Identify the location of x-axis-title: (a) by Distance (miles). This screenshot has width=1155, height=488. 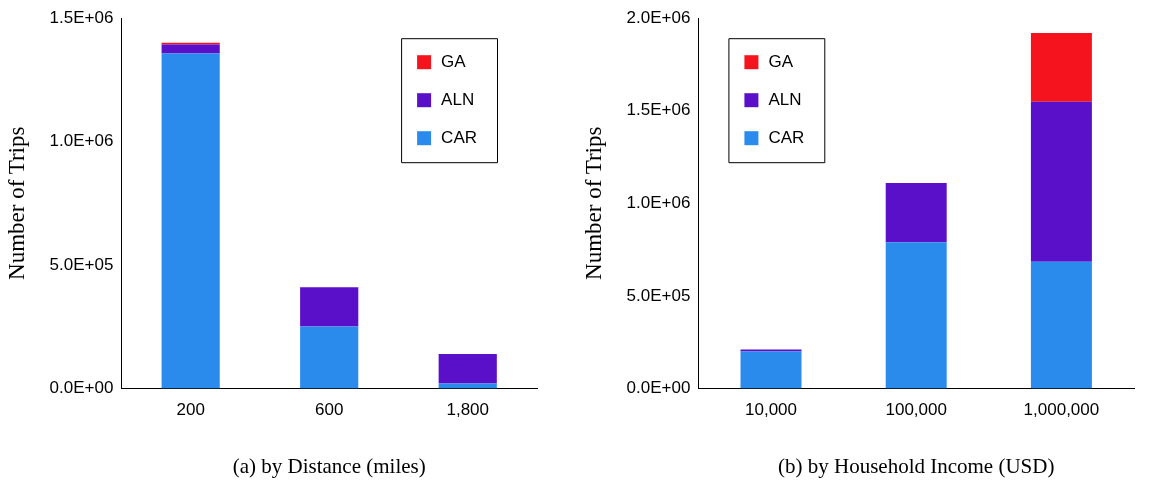
(329, 465).